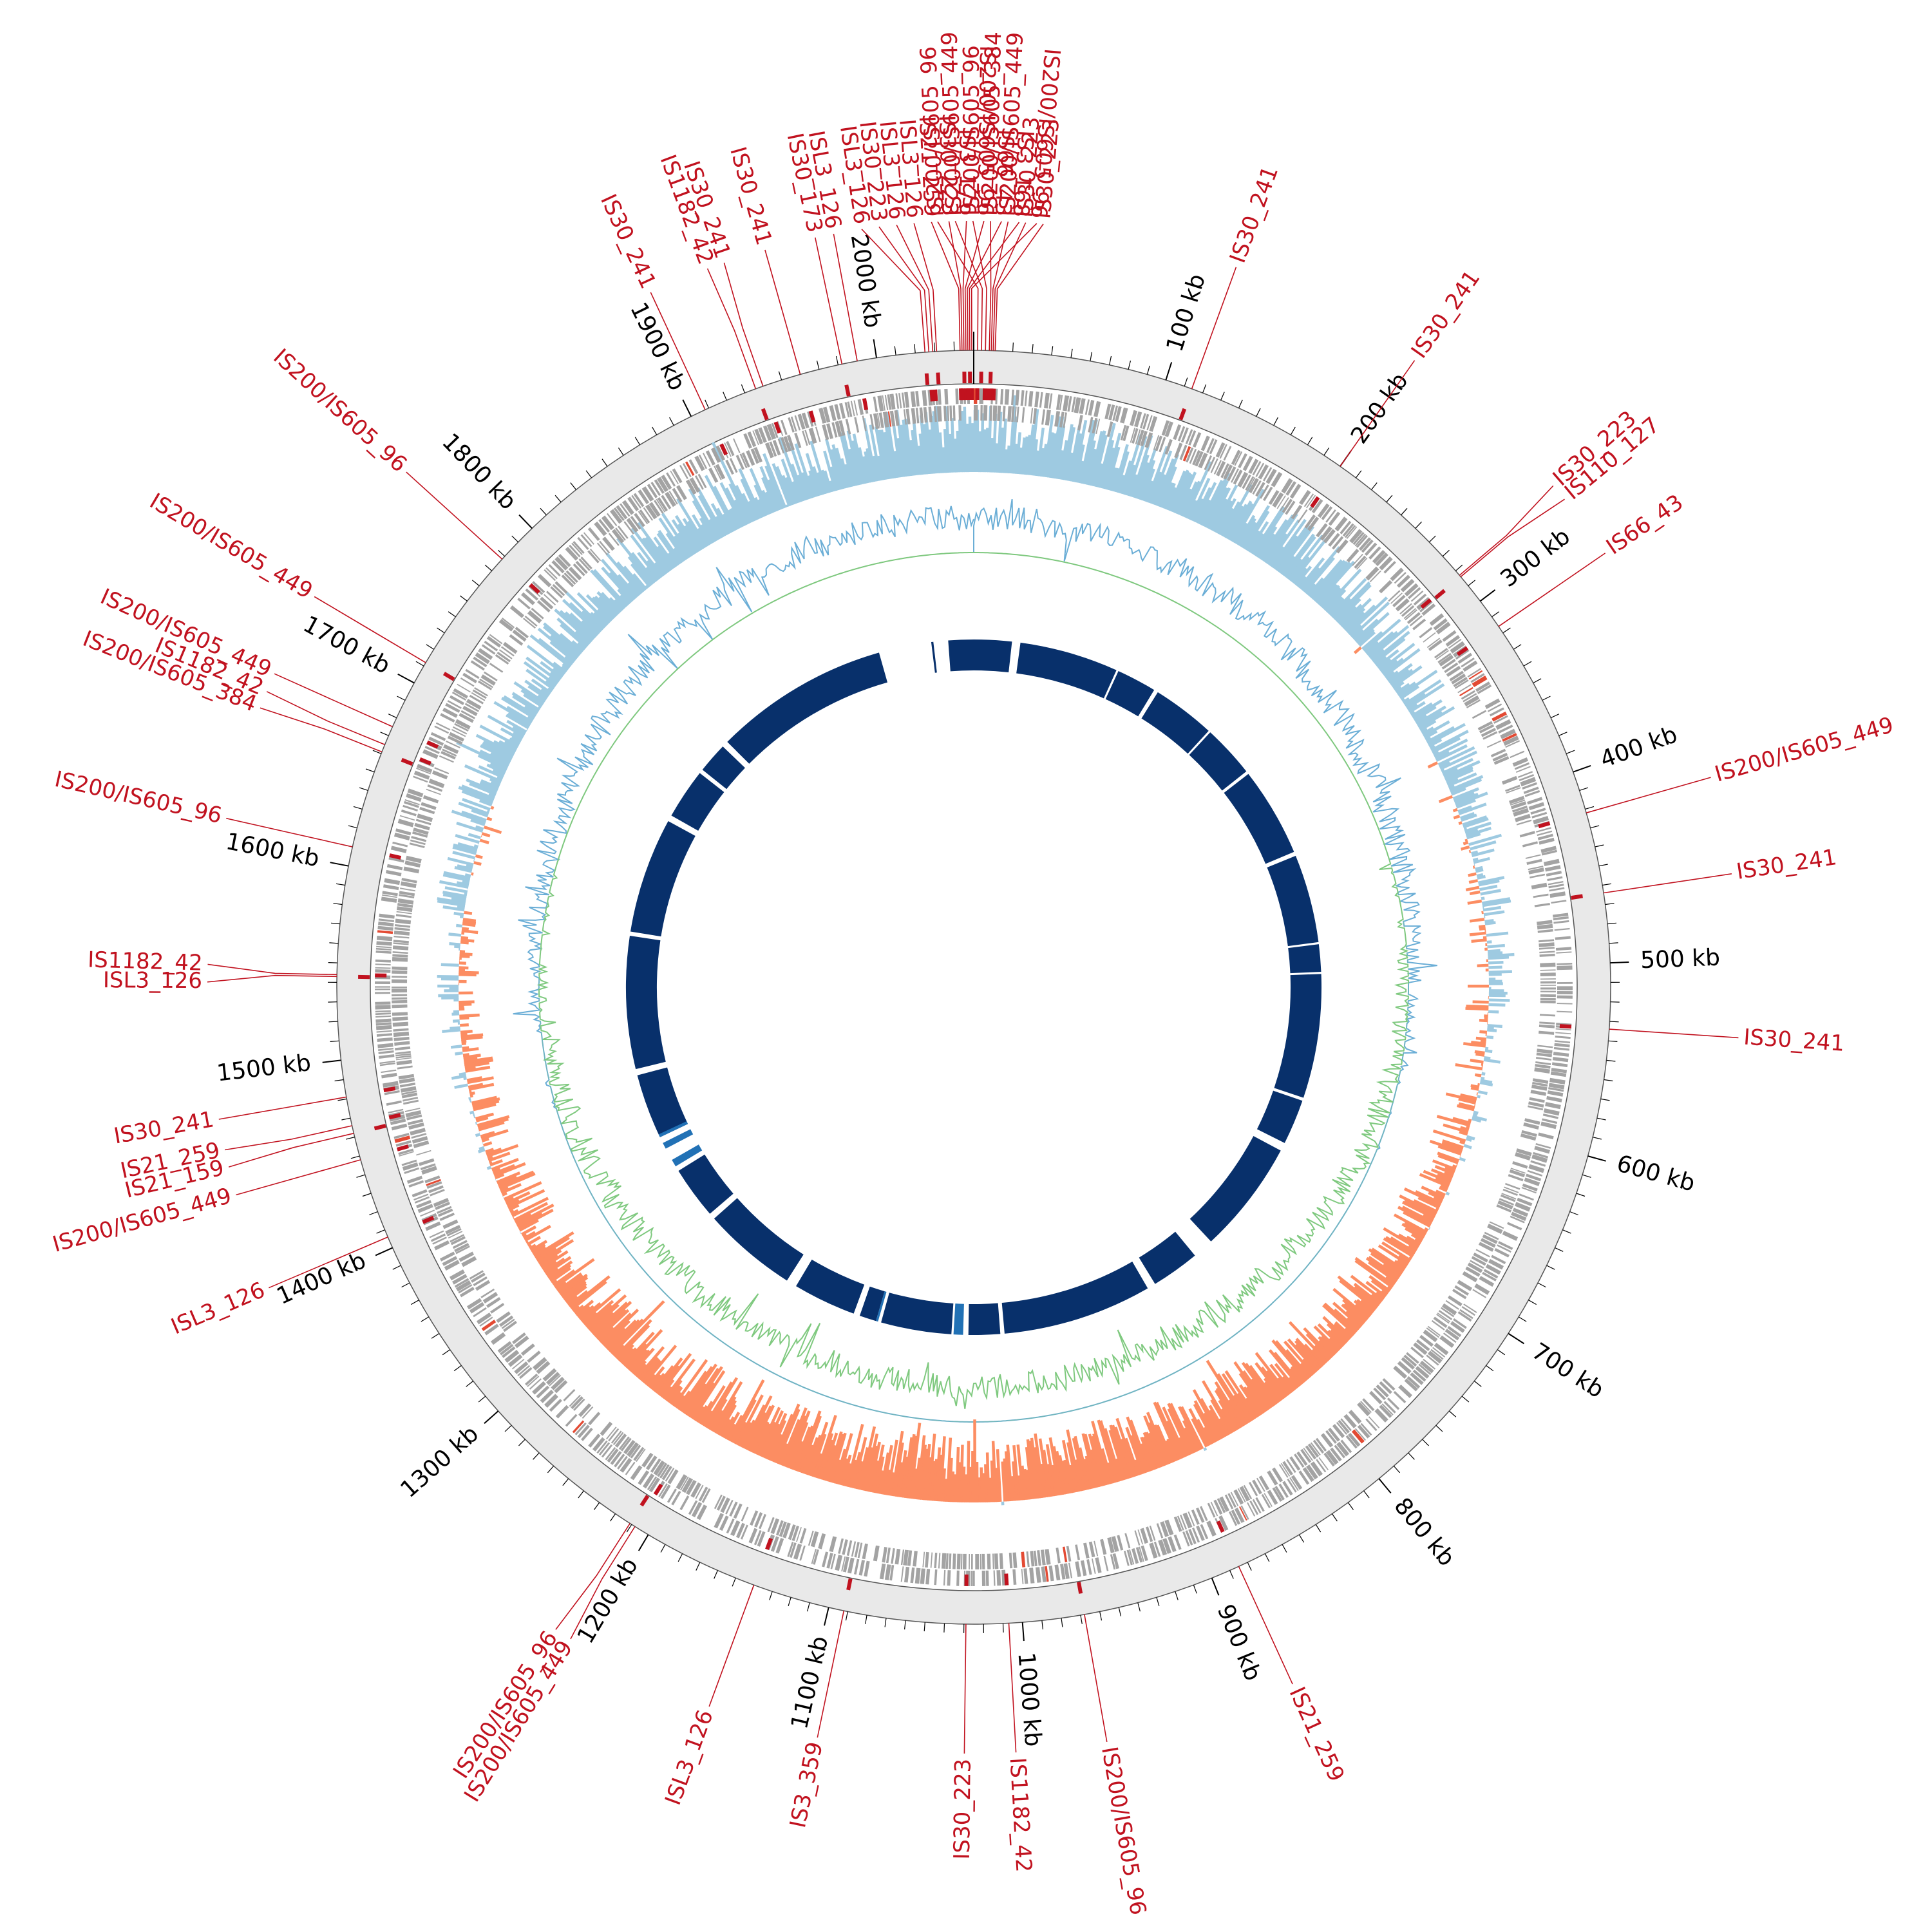  Describe the element at coordinates (807, 1785) in the screenshot. I see `is-element-label: IS3_359` at that location.